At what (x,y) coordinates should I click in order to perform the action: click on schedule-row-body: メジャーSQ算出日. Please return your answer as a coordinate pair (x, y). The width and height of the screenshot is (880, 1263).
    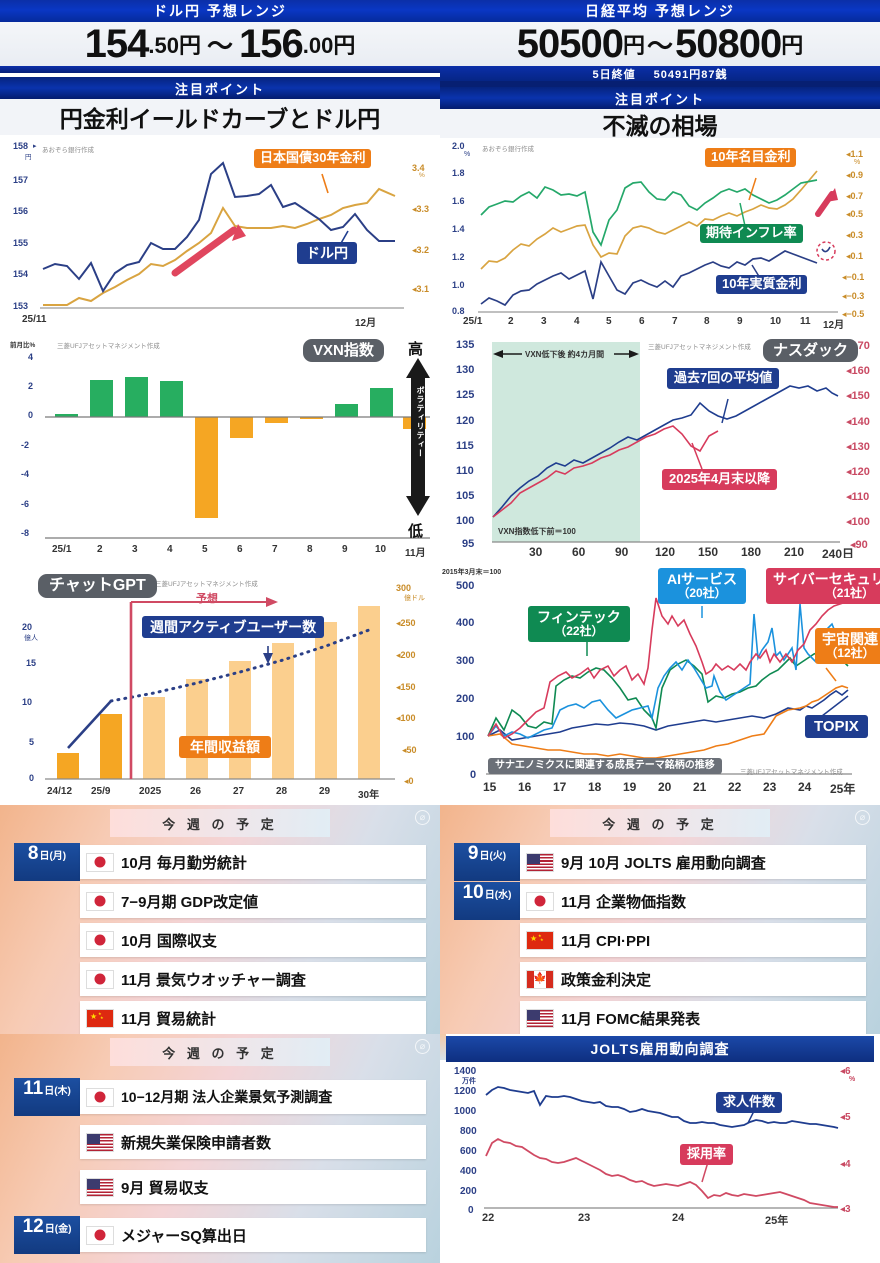
    Looking at the image, I should click on (253, 1235).